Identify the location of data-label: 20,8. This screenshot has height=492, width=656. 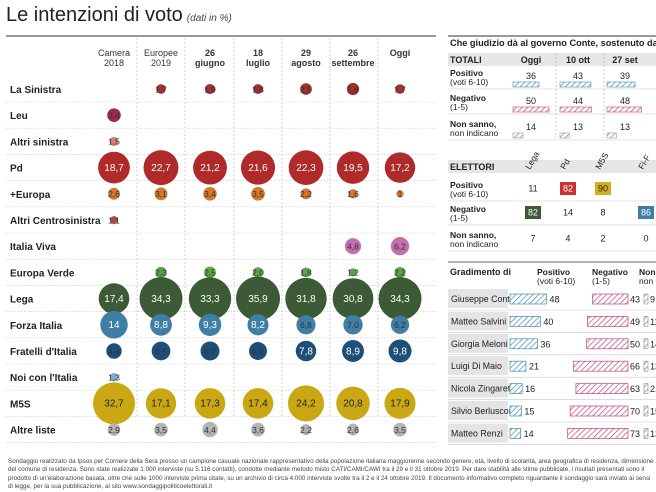
(353, 404).